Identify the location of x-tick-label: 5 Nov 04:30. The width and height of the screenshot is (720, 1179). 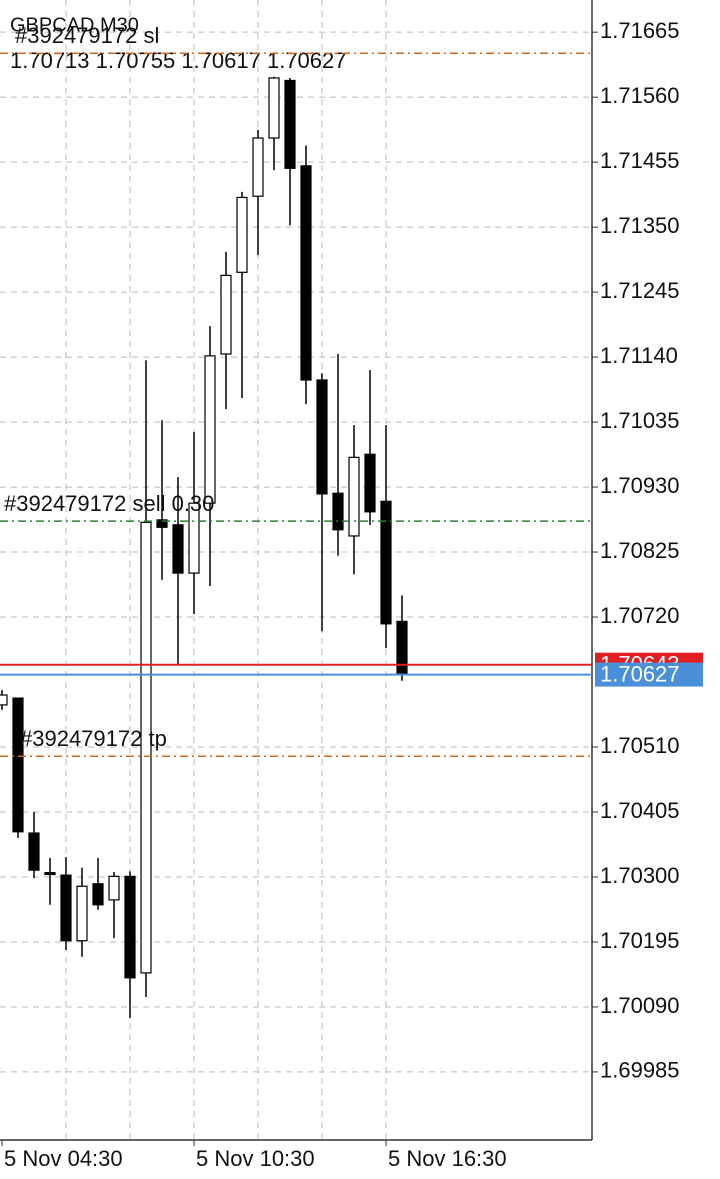
(63, 1158).